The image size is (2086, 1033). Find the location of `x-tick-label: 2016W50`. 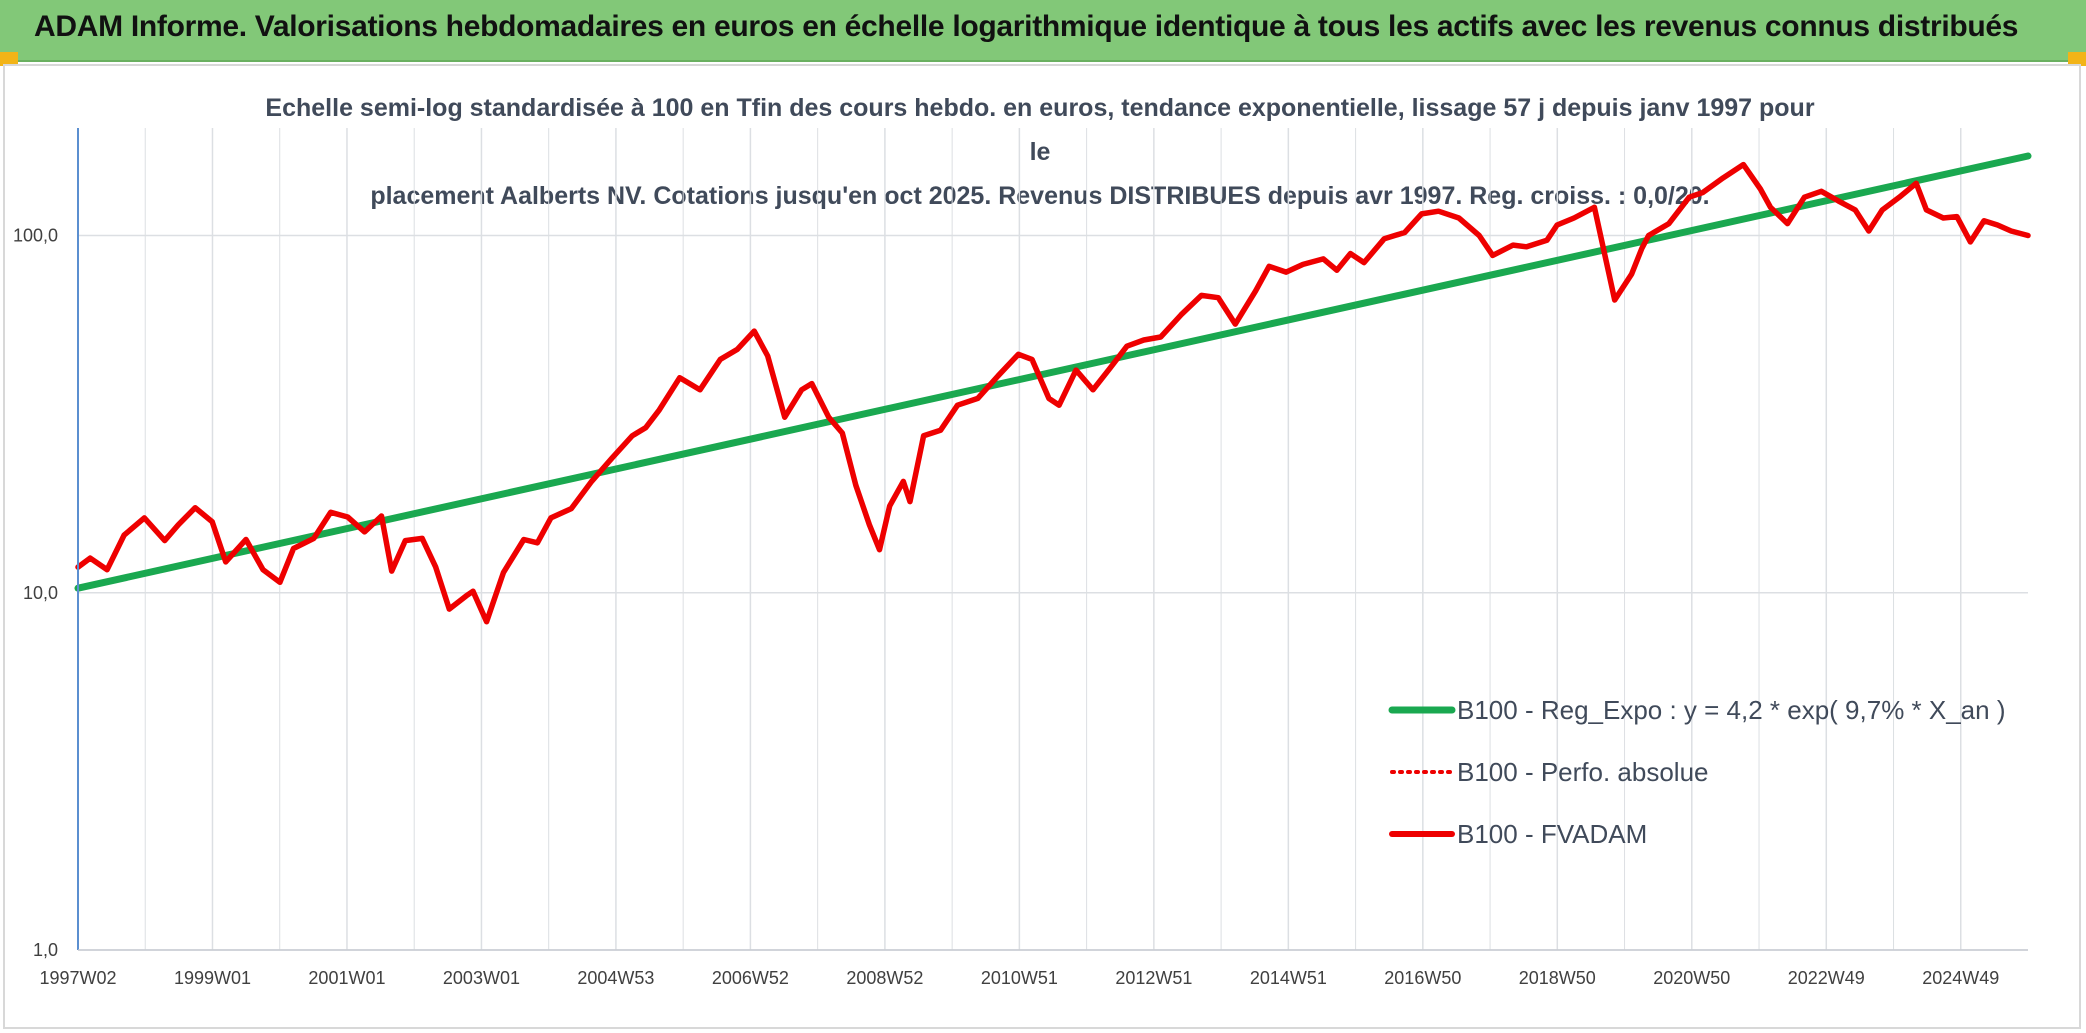

x-tick-label: 2016W50 is located at coordinates (1422, 978).